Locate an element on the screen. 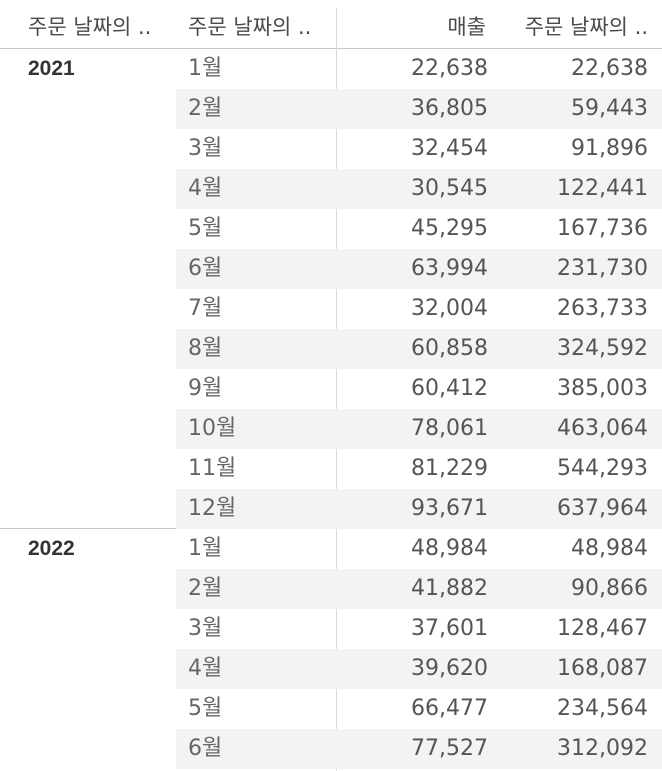 This screenshot has height=771, width=662. year-cell: 2022 is located at coordinates (51, 548).